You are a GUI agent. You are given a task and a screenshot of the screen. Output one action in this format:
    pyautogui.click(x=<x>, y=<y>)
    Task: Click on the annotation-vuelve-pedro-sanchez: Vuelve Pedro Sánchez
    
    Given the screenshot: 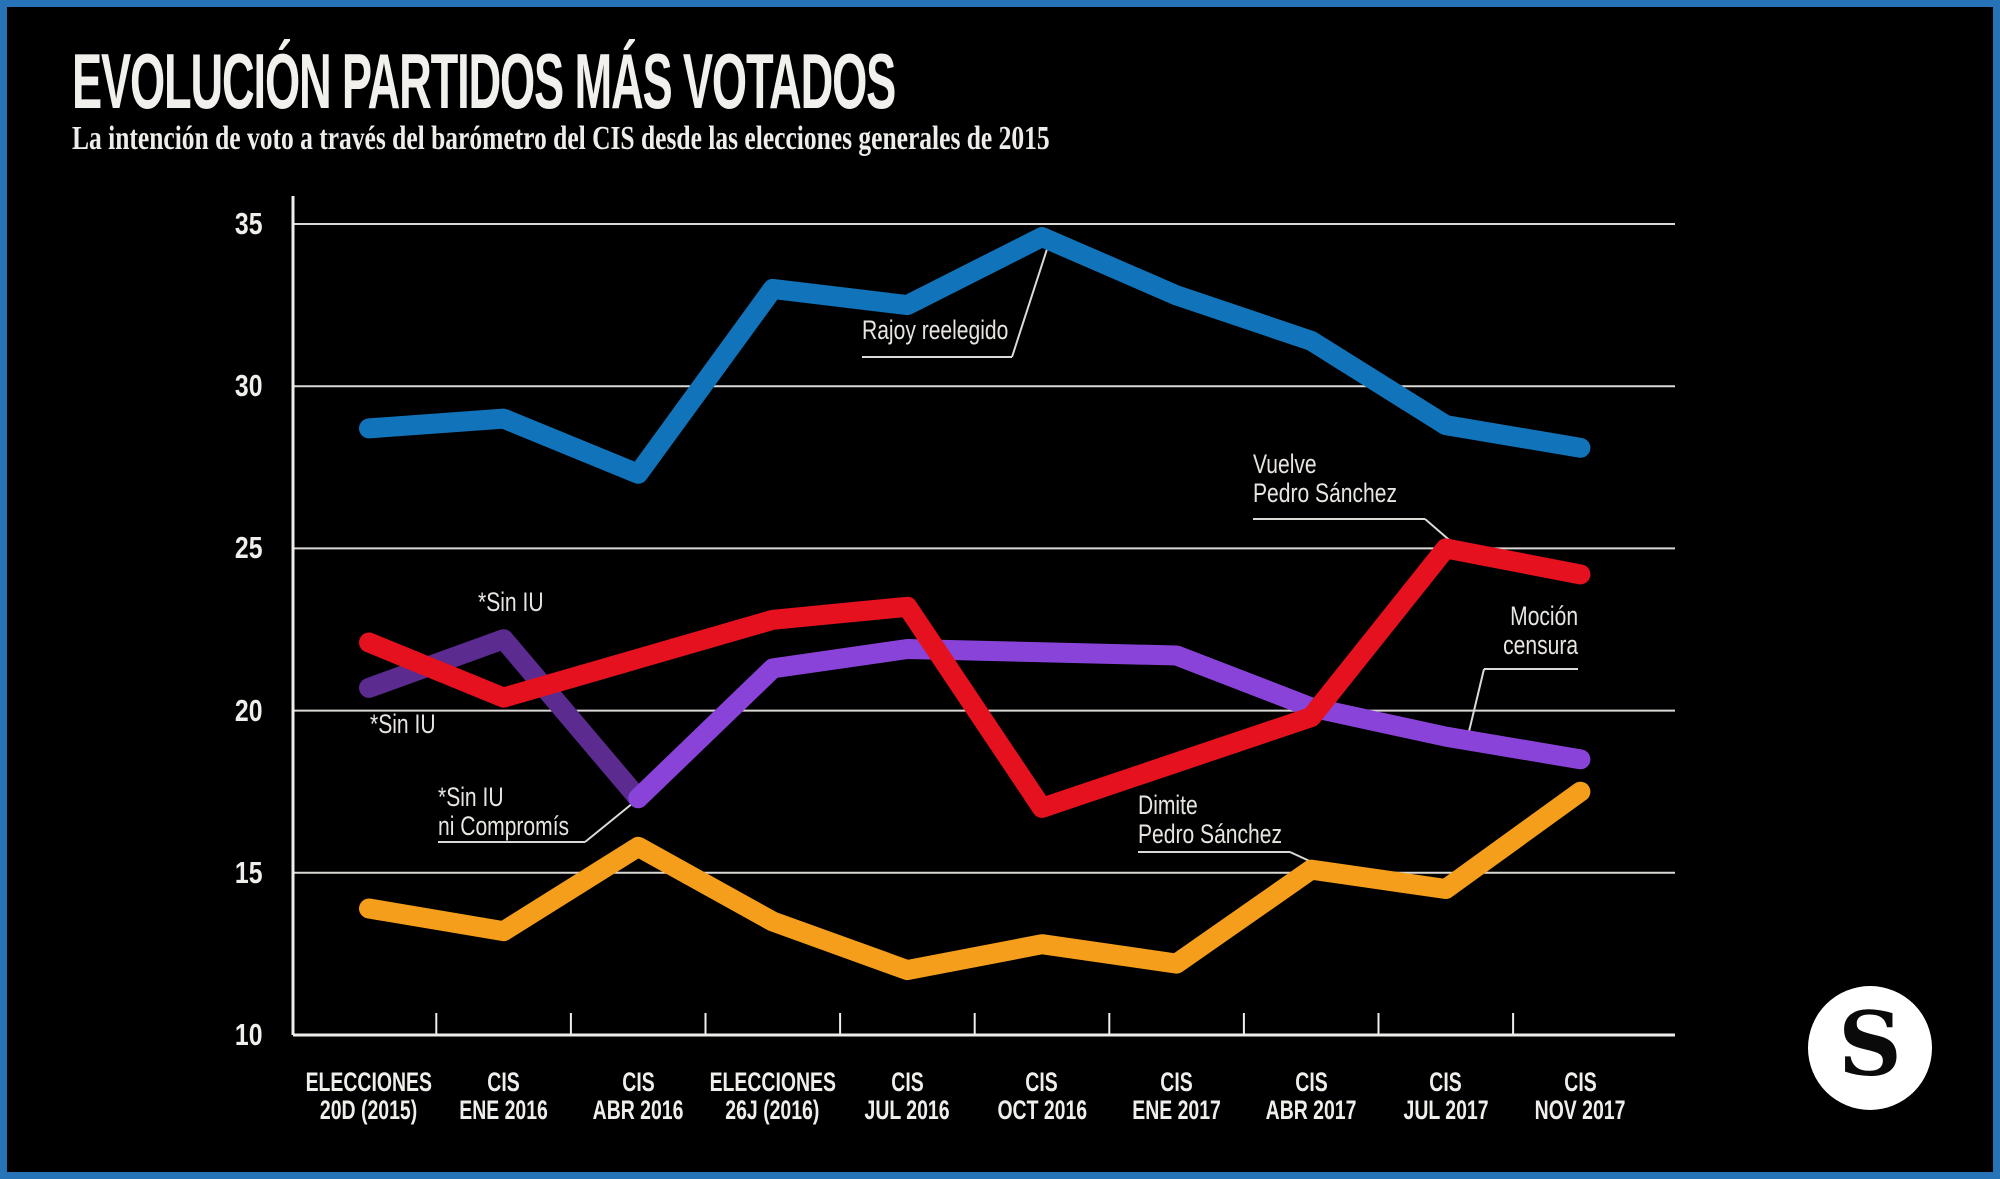 What is the action you would take?
    pyautogui.click(x=1325, y=478)
    